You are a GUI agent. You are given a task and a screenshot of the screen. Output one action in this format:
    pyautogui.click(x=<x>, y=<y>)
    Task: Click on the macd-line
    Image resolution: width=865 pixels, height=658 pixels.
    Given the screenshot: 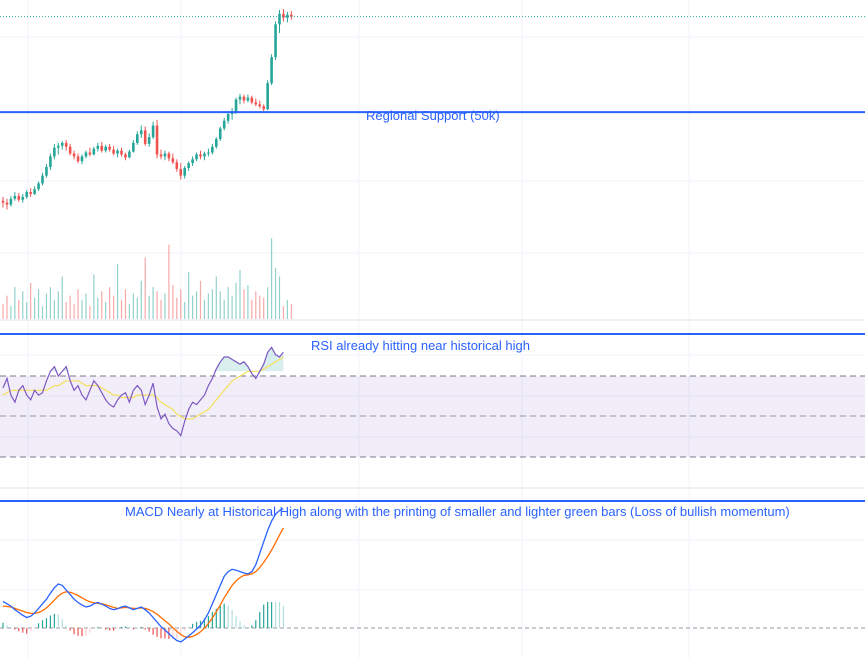 What is the action you would take?
    pyautogui.click(x=143, y=575)
    